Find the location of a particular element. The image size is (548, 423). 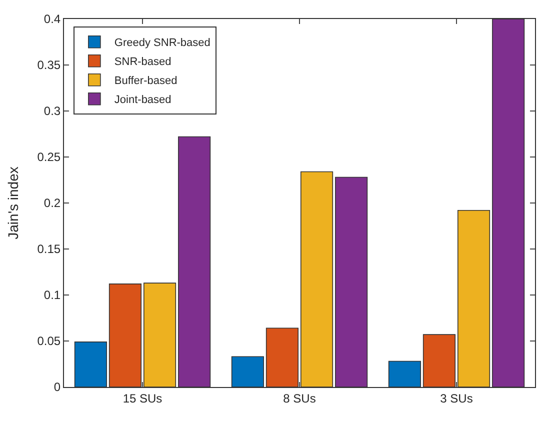

y-tick-label: 0.15 is located at coordinates (49, 249).